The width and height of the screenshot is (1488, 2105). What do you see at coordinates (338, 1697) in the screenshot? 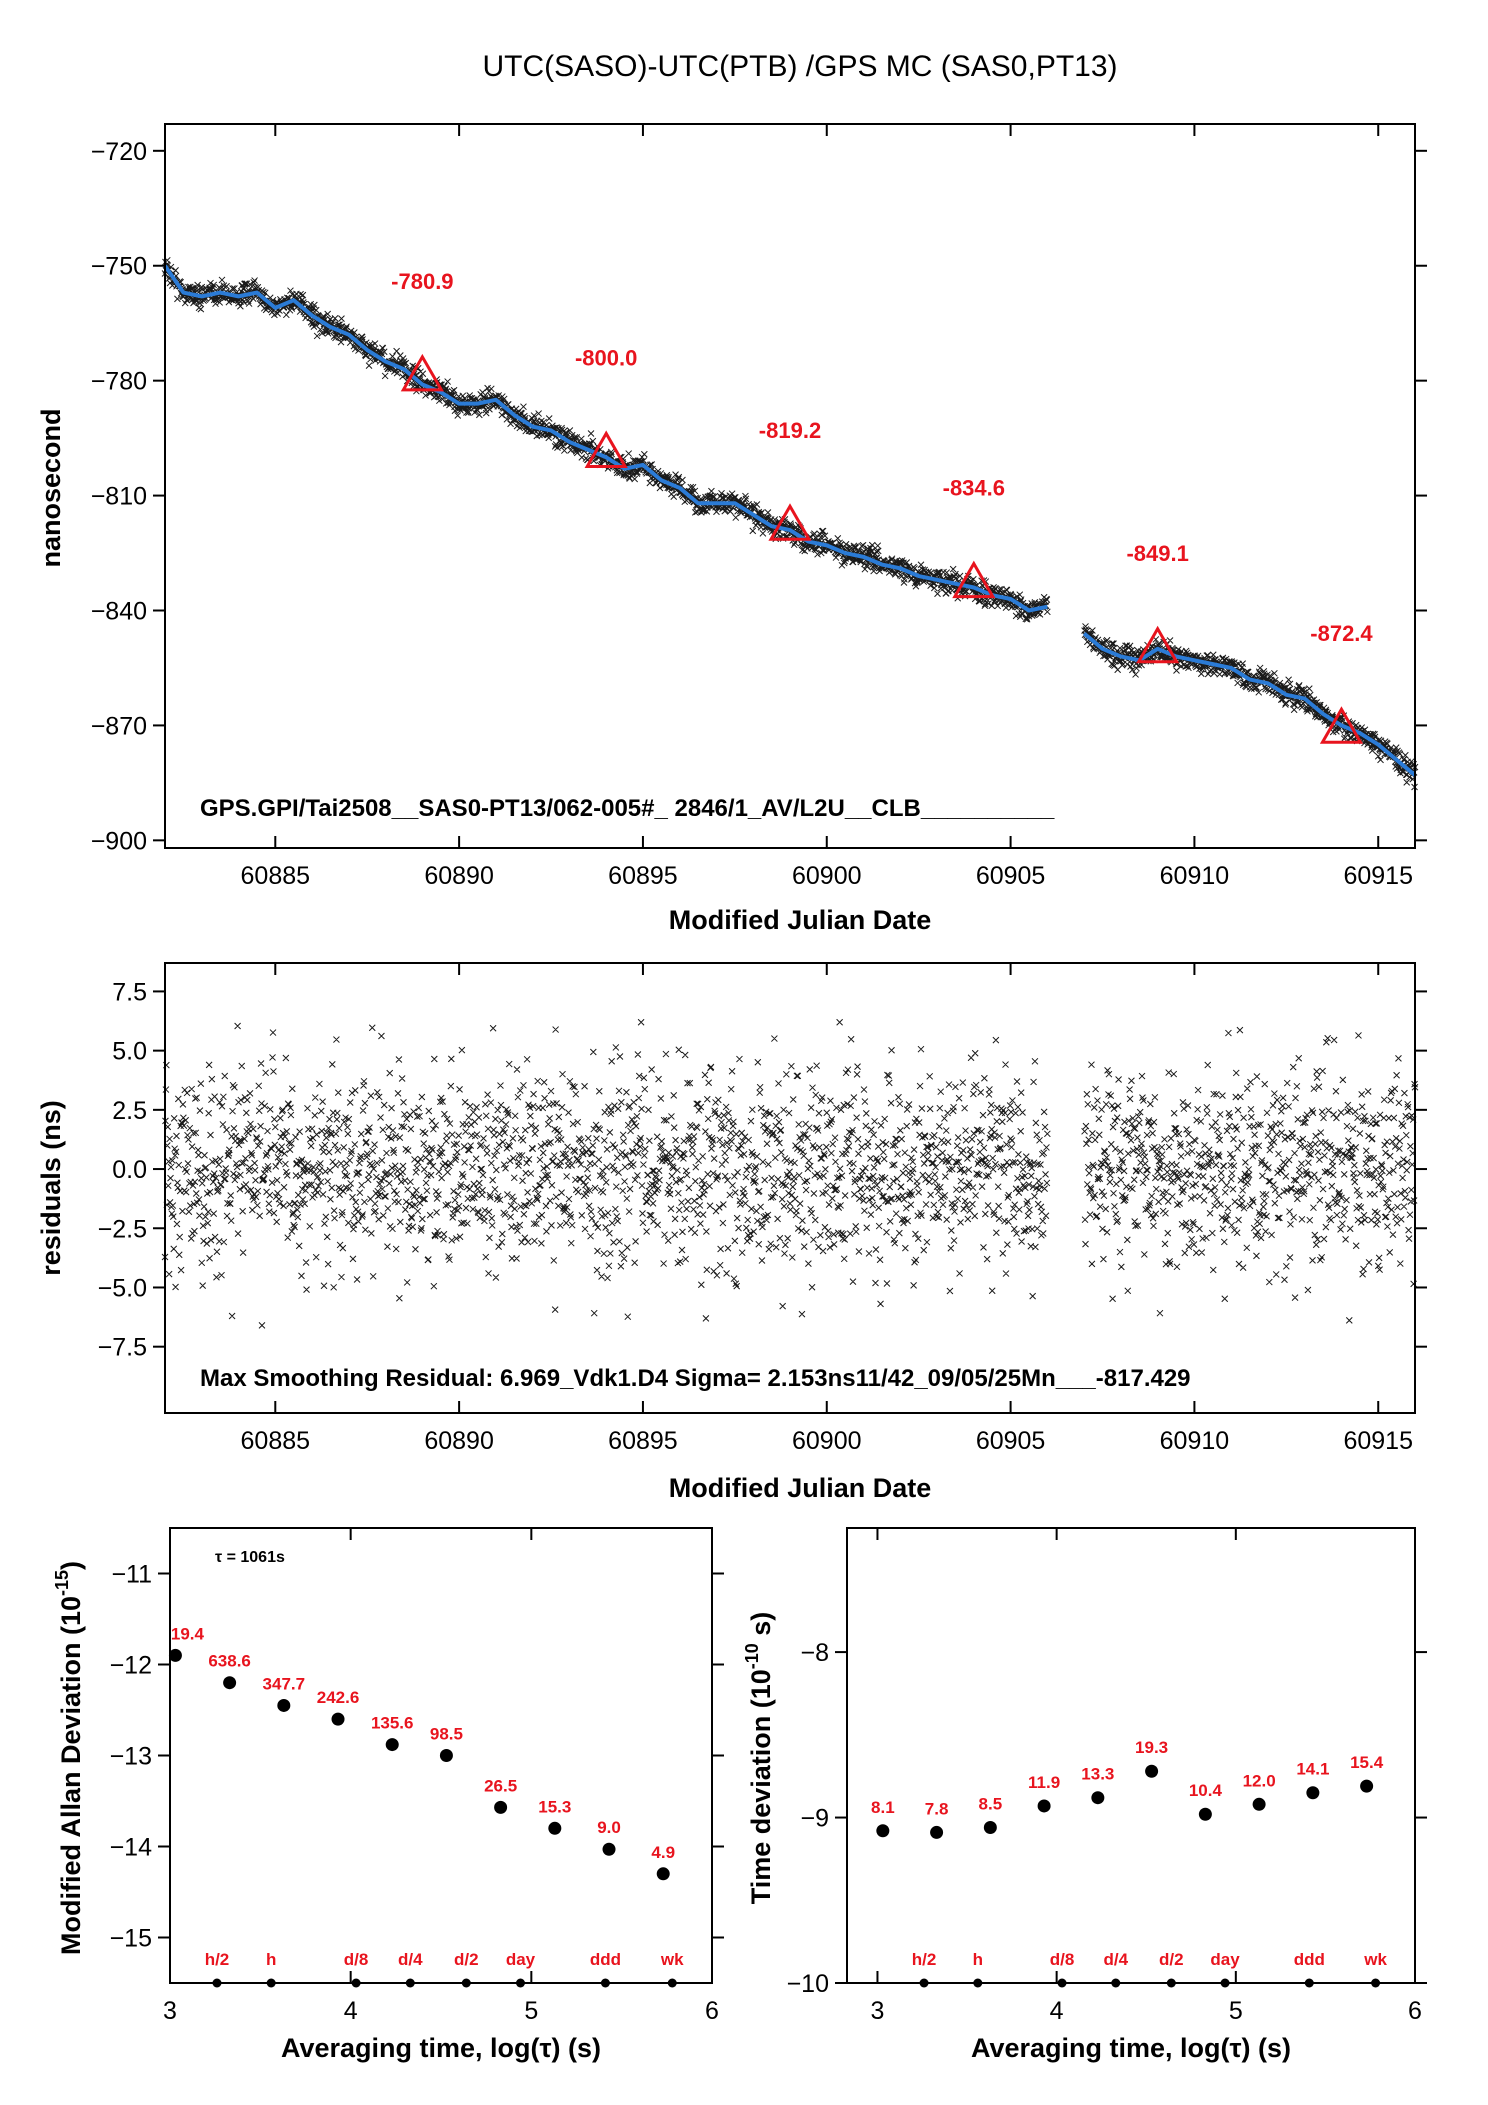
I see `deviation-point-label: 242.6` at bounding box center [338, 1697].